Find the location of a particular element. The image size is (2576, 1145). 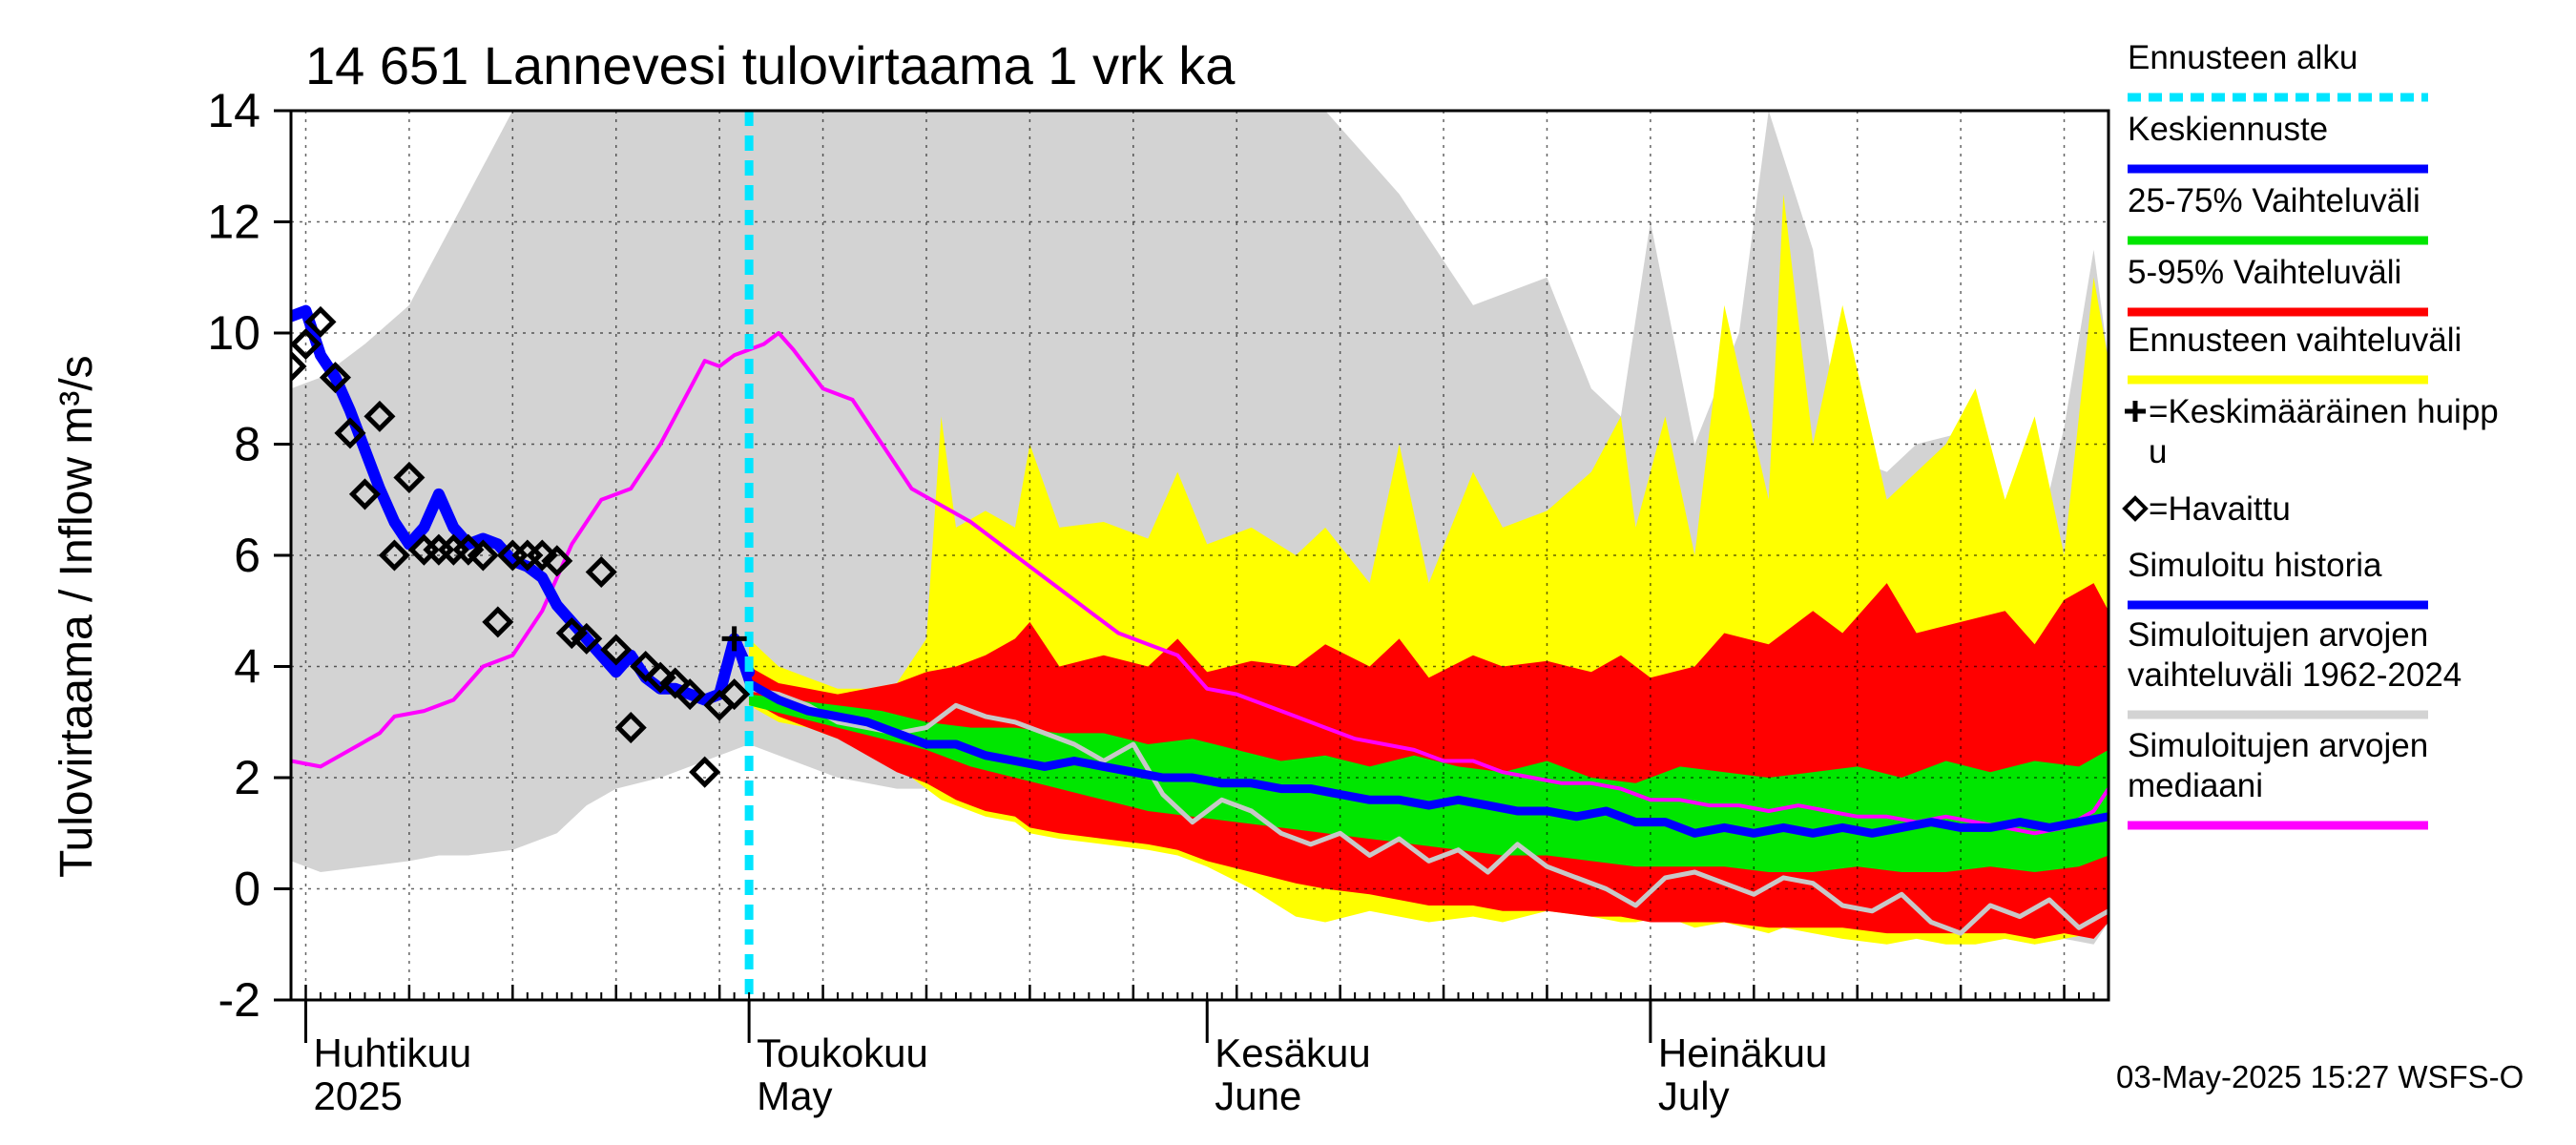

legend-label: 25-75% Vaihteluväli is located at coordinates (2274, 200).